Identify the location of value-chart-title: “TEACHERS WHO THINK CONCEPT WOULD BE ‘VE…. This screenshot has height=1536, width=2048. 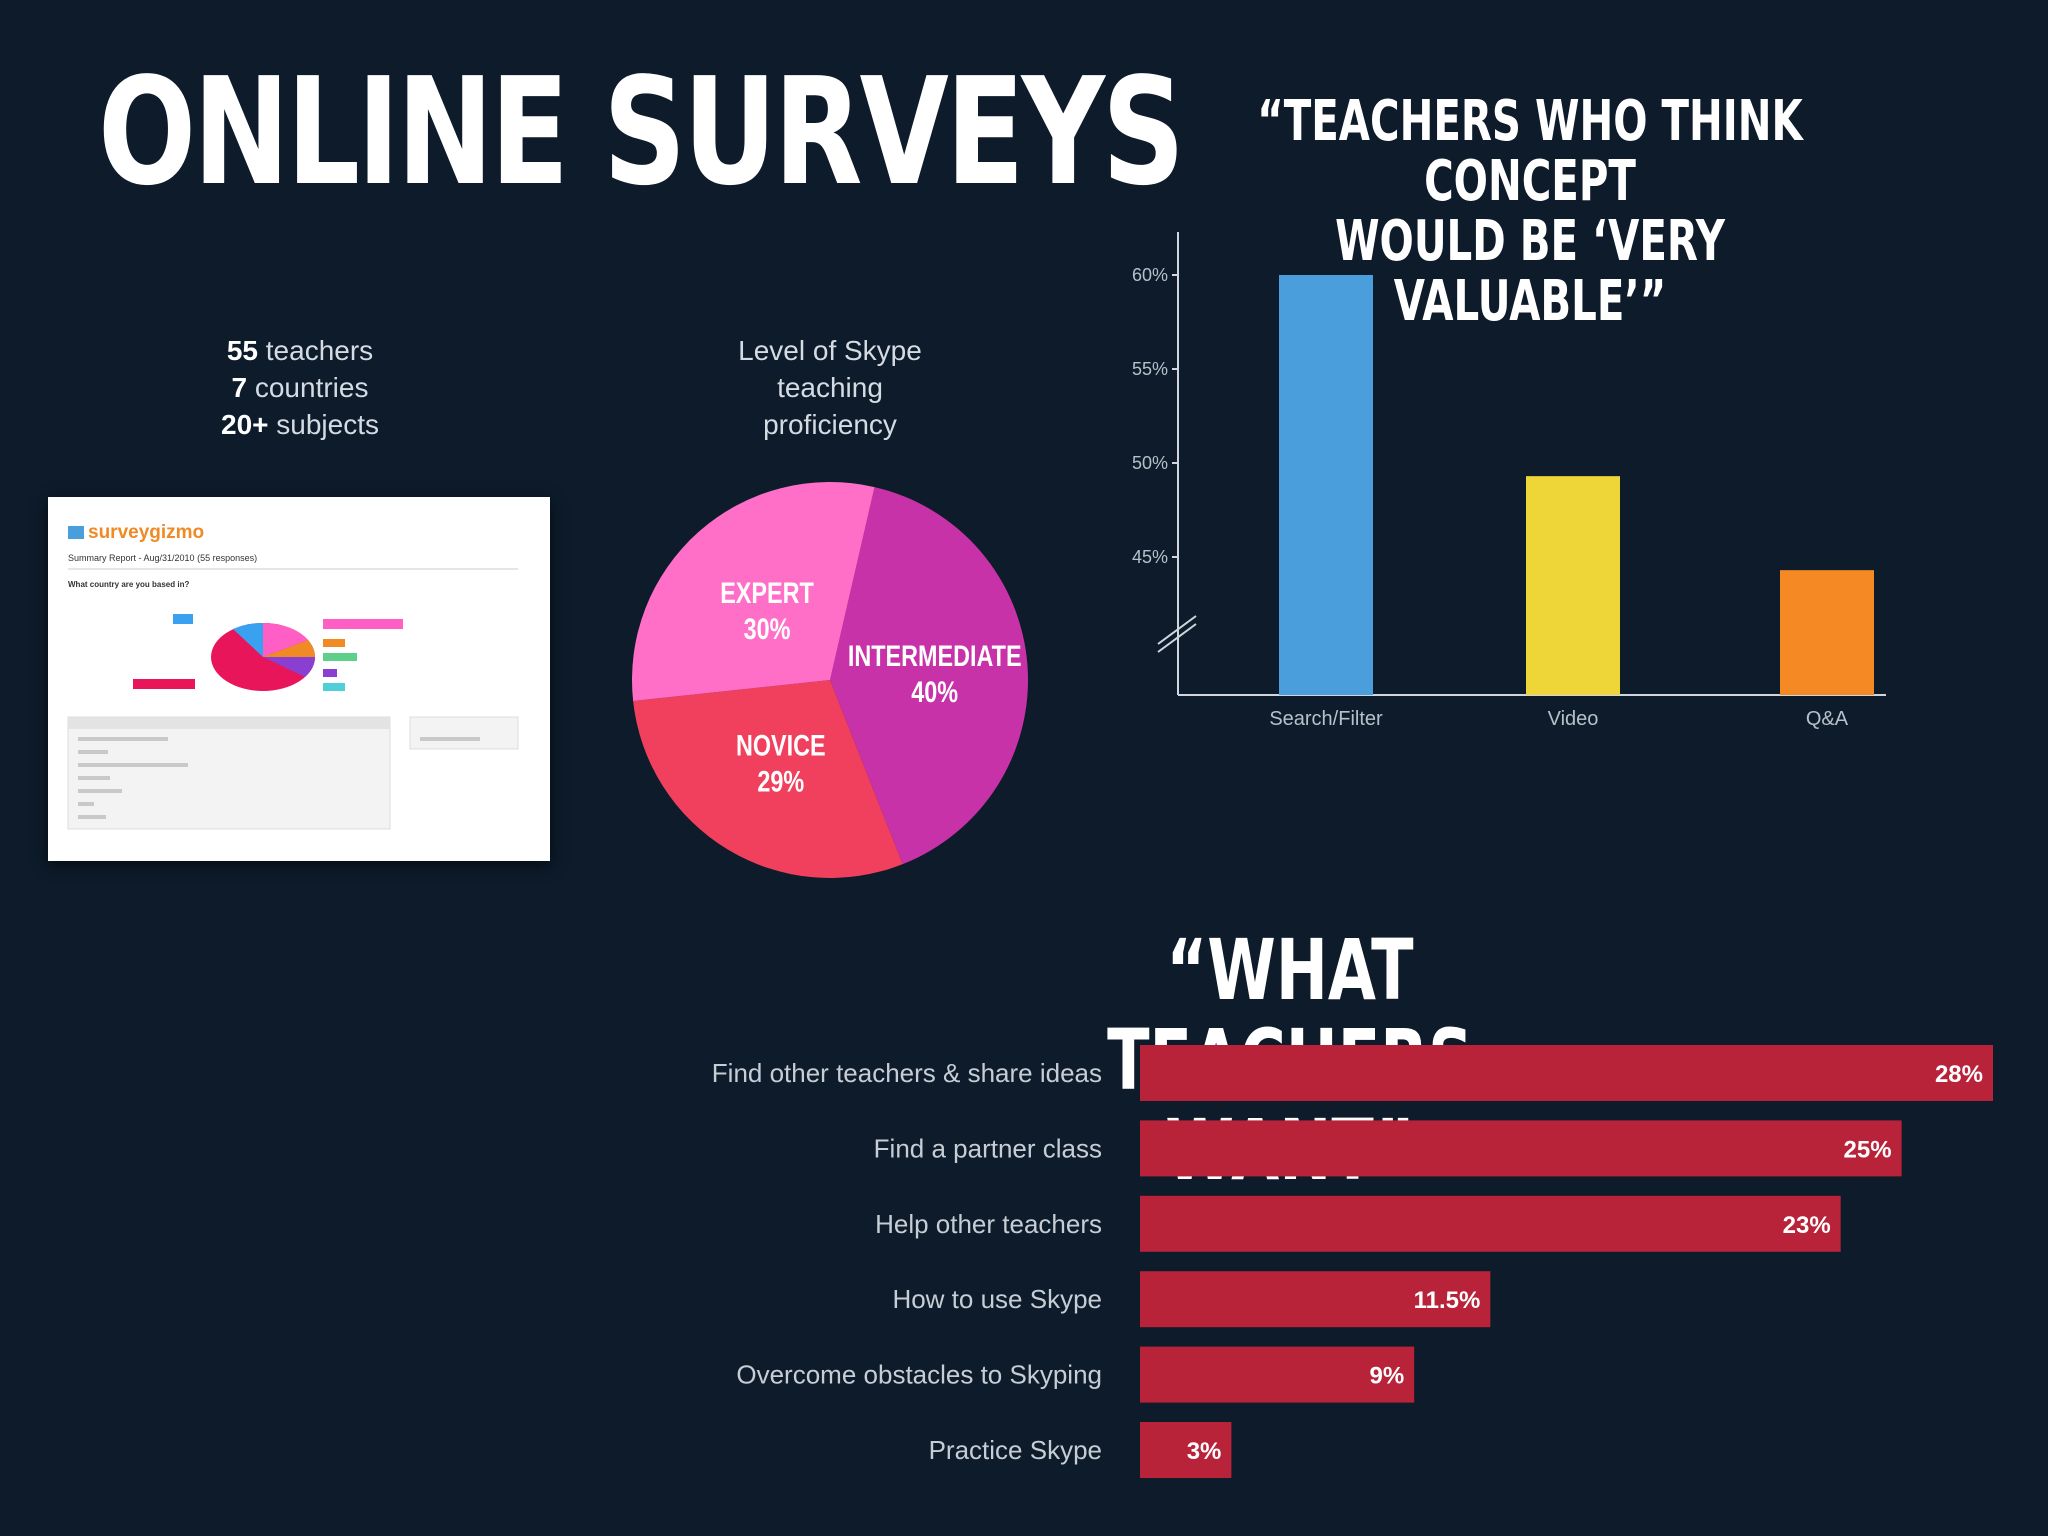
(1530, 211).